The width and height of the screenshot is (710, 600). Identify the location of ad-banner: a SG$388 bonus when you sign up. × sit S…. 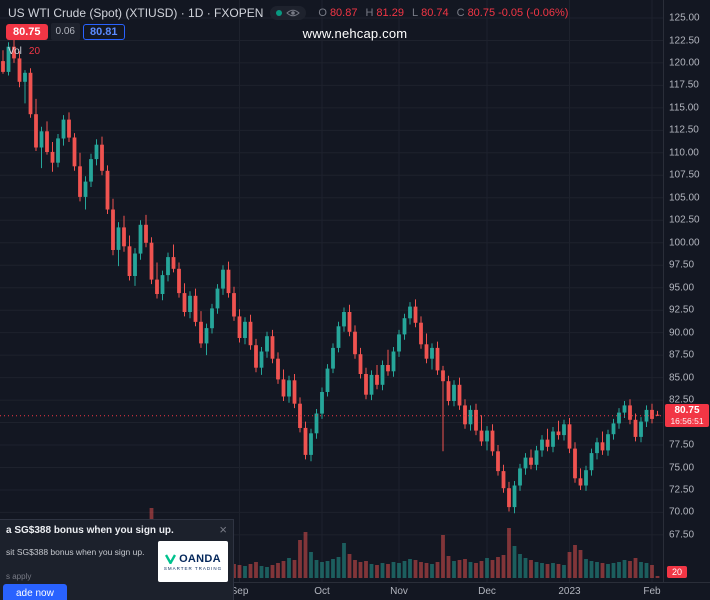
(117, 559).